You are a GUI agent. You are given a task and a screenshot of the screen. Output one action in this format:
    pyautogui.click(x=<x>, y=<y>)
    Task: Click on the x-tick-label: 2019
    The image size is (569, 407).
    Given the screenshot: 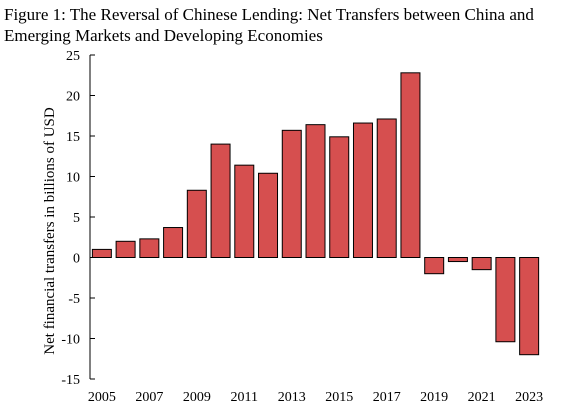 What is the action you would take?
    pyautogui.click(x=434, y=397)
    